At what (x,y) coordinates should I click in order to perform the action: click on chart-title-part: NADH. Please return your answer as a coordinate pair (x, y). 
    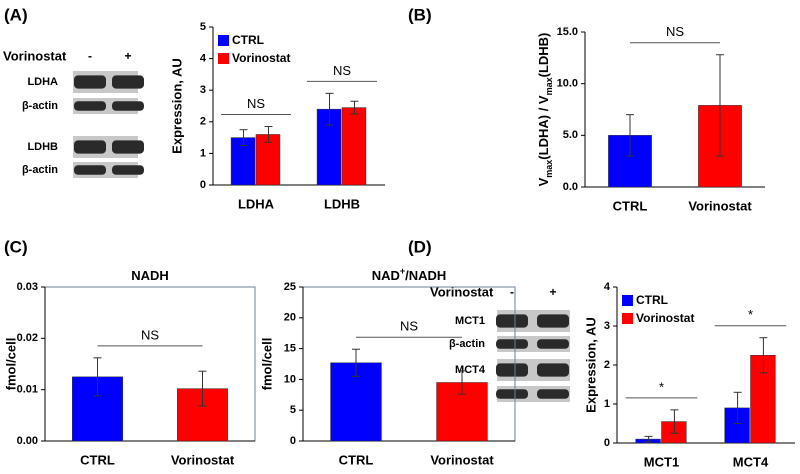
    Looking at the image, I should click on (150, 275).